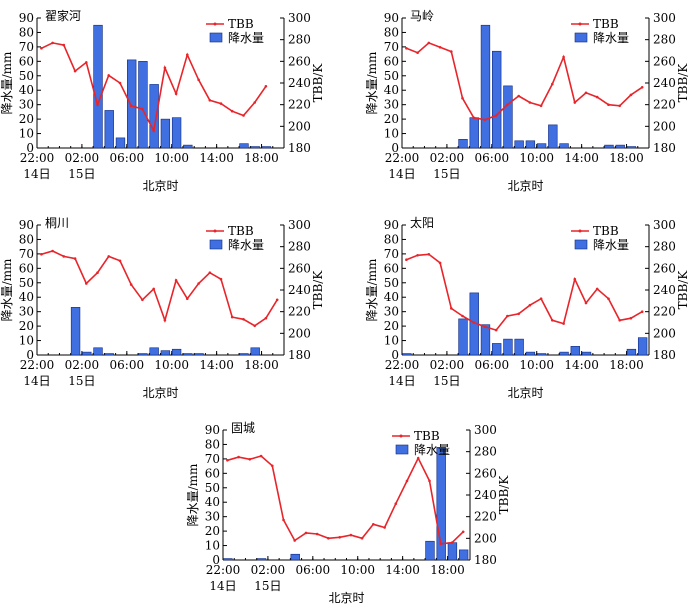  What do you see at coordinates (160, 393) in the screenshot?
I see `x-axis-label: 北京时` at bounding box center [160, 393].